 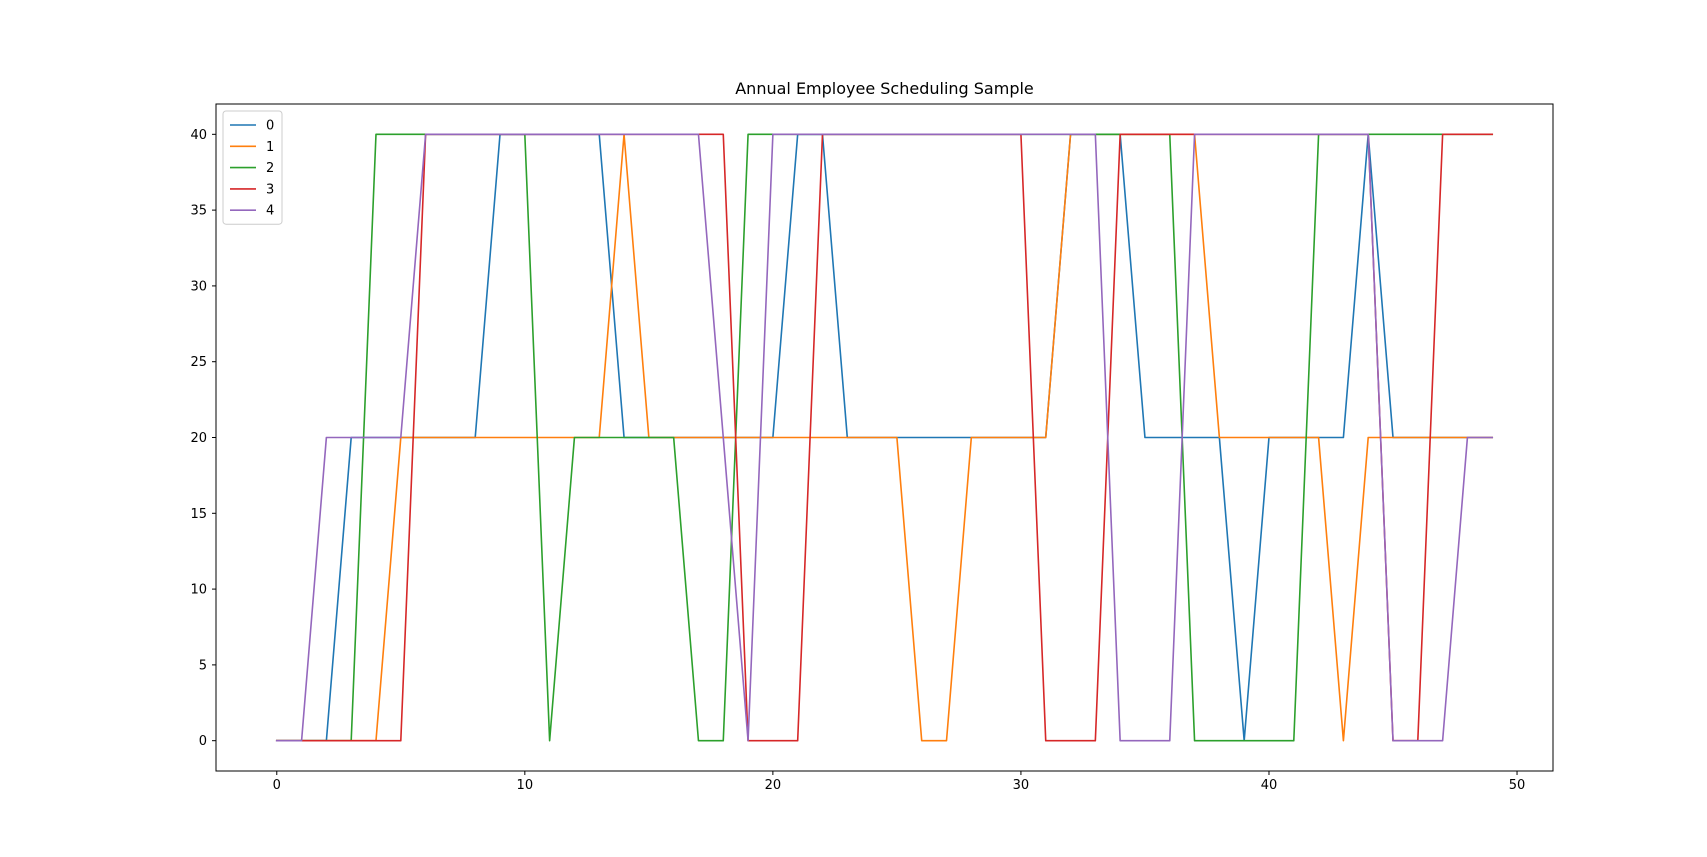 I want to click on legend-label-2: 2, so click(x=270, y=168).